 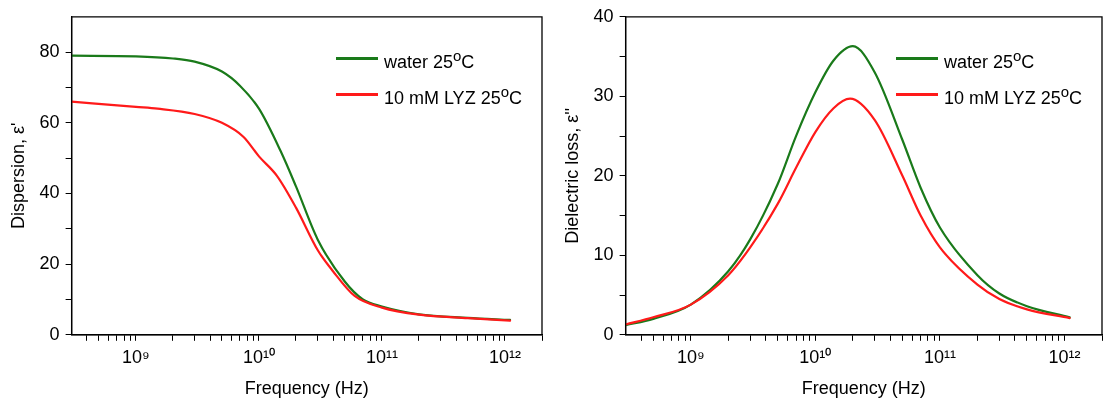 I want to click on y-axis-title: Dielectric loss, ε'', so click(x=571, y=175).